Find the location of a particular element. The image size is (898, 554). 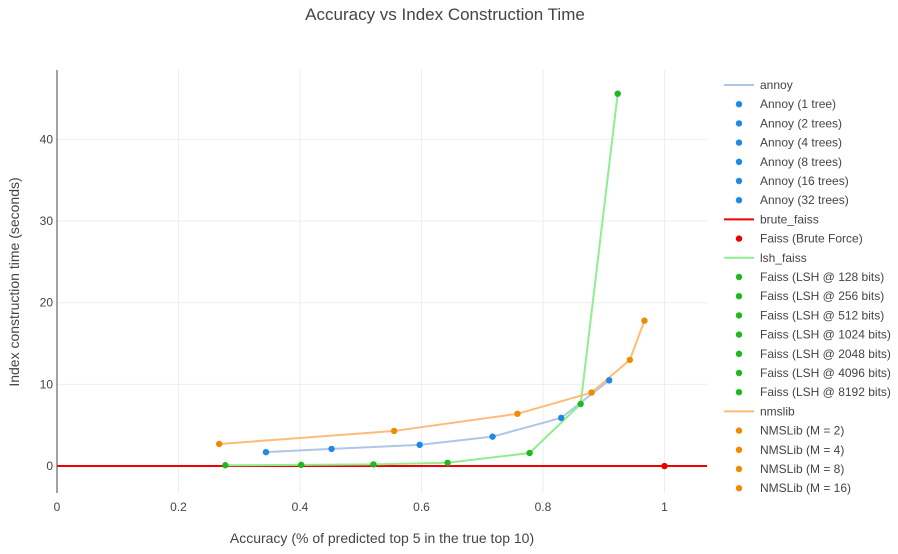

legend-item-nmslib: nmslib is located at coordinates (759, 411).